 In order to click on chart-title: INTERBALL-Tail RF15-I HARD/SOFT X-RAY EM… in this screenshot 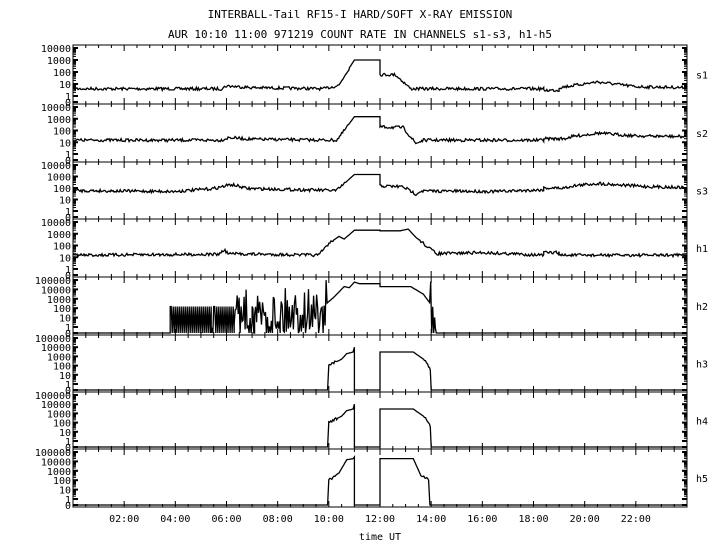, I will do `click(360, 14)`.